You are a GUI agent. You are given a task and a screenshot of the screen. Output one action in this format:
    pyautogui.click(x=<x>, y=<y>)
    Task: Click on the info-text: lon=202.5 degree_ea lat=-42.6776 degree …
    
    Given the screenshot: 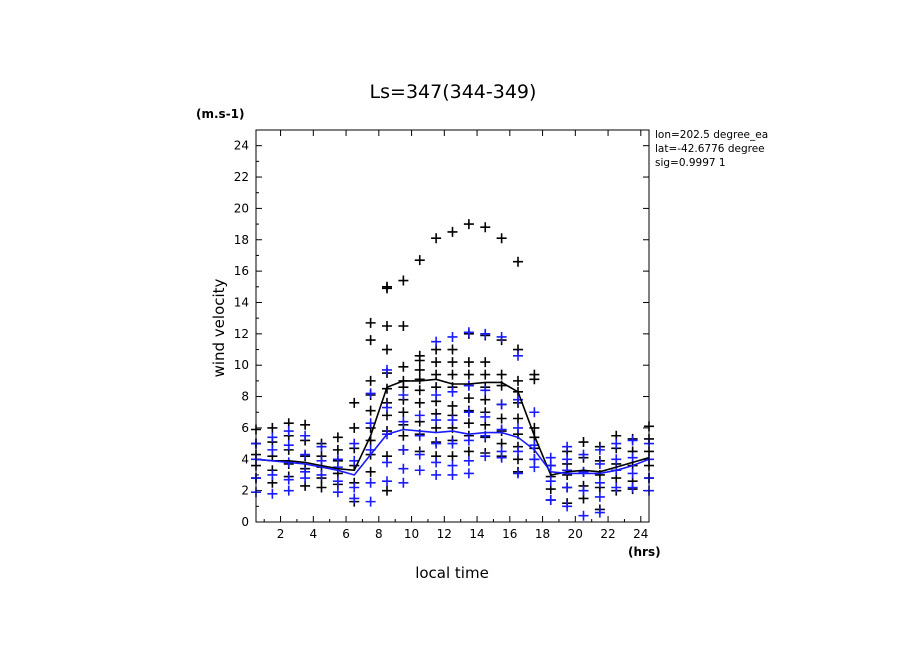 What is the action you would take?
    pyautogui.click(x=711, y=149)
    